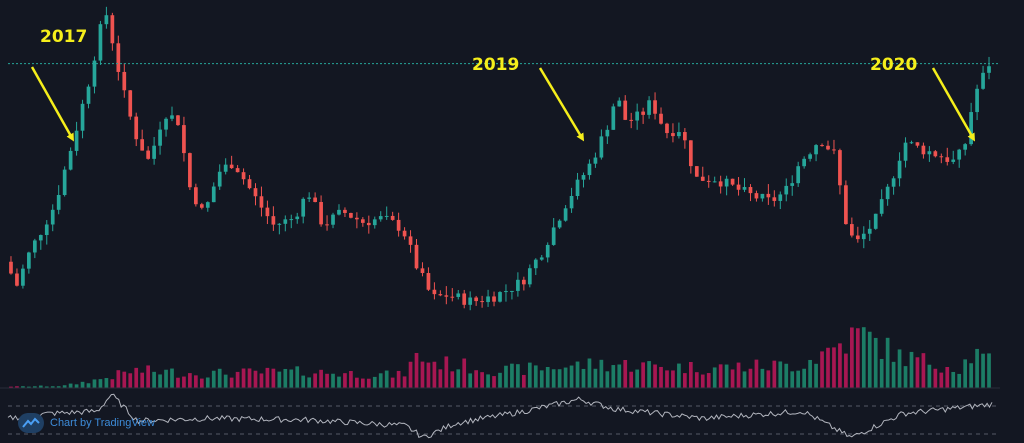  What do you see at coordinates (953, 104) in the screenshot?
I see `annotation-arrow-2020` at bounding box center [953, 104].